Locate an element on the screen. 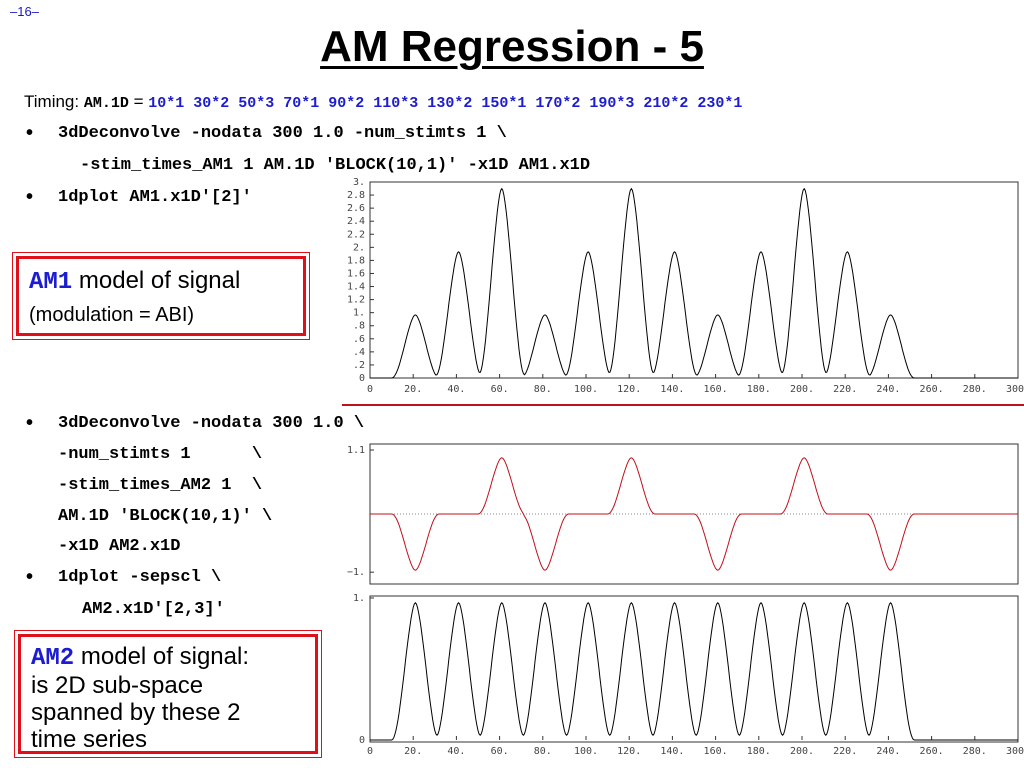 This screenshot has width=1024, height=768. am1-callout-title: AM1 model of signal is located at coordinates (166, 281).